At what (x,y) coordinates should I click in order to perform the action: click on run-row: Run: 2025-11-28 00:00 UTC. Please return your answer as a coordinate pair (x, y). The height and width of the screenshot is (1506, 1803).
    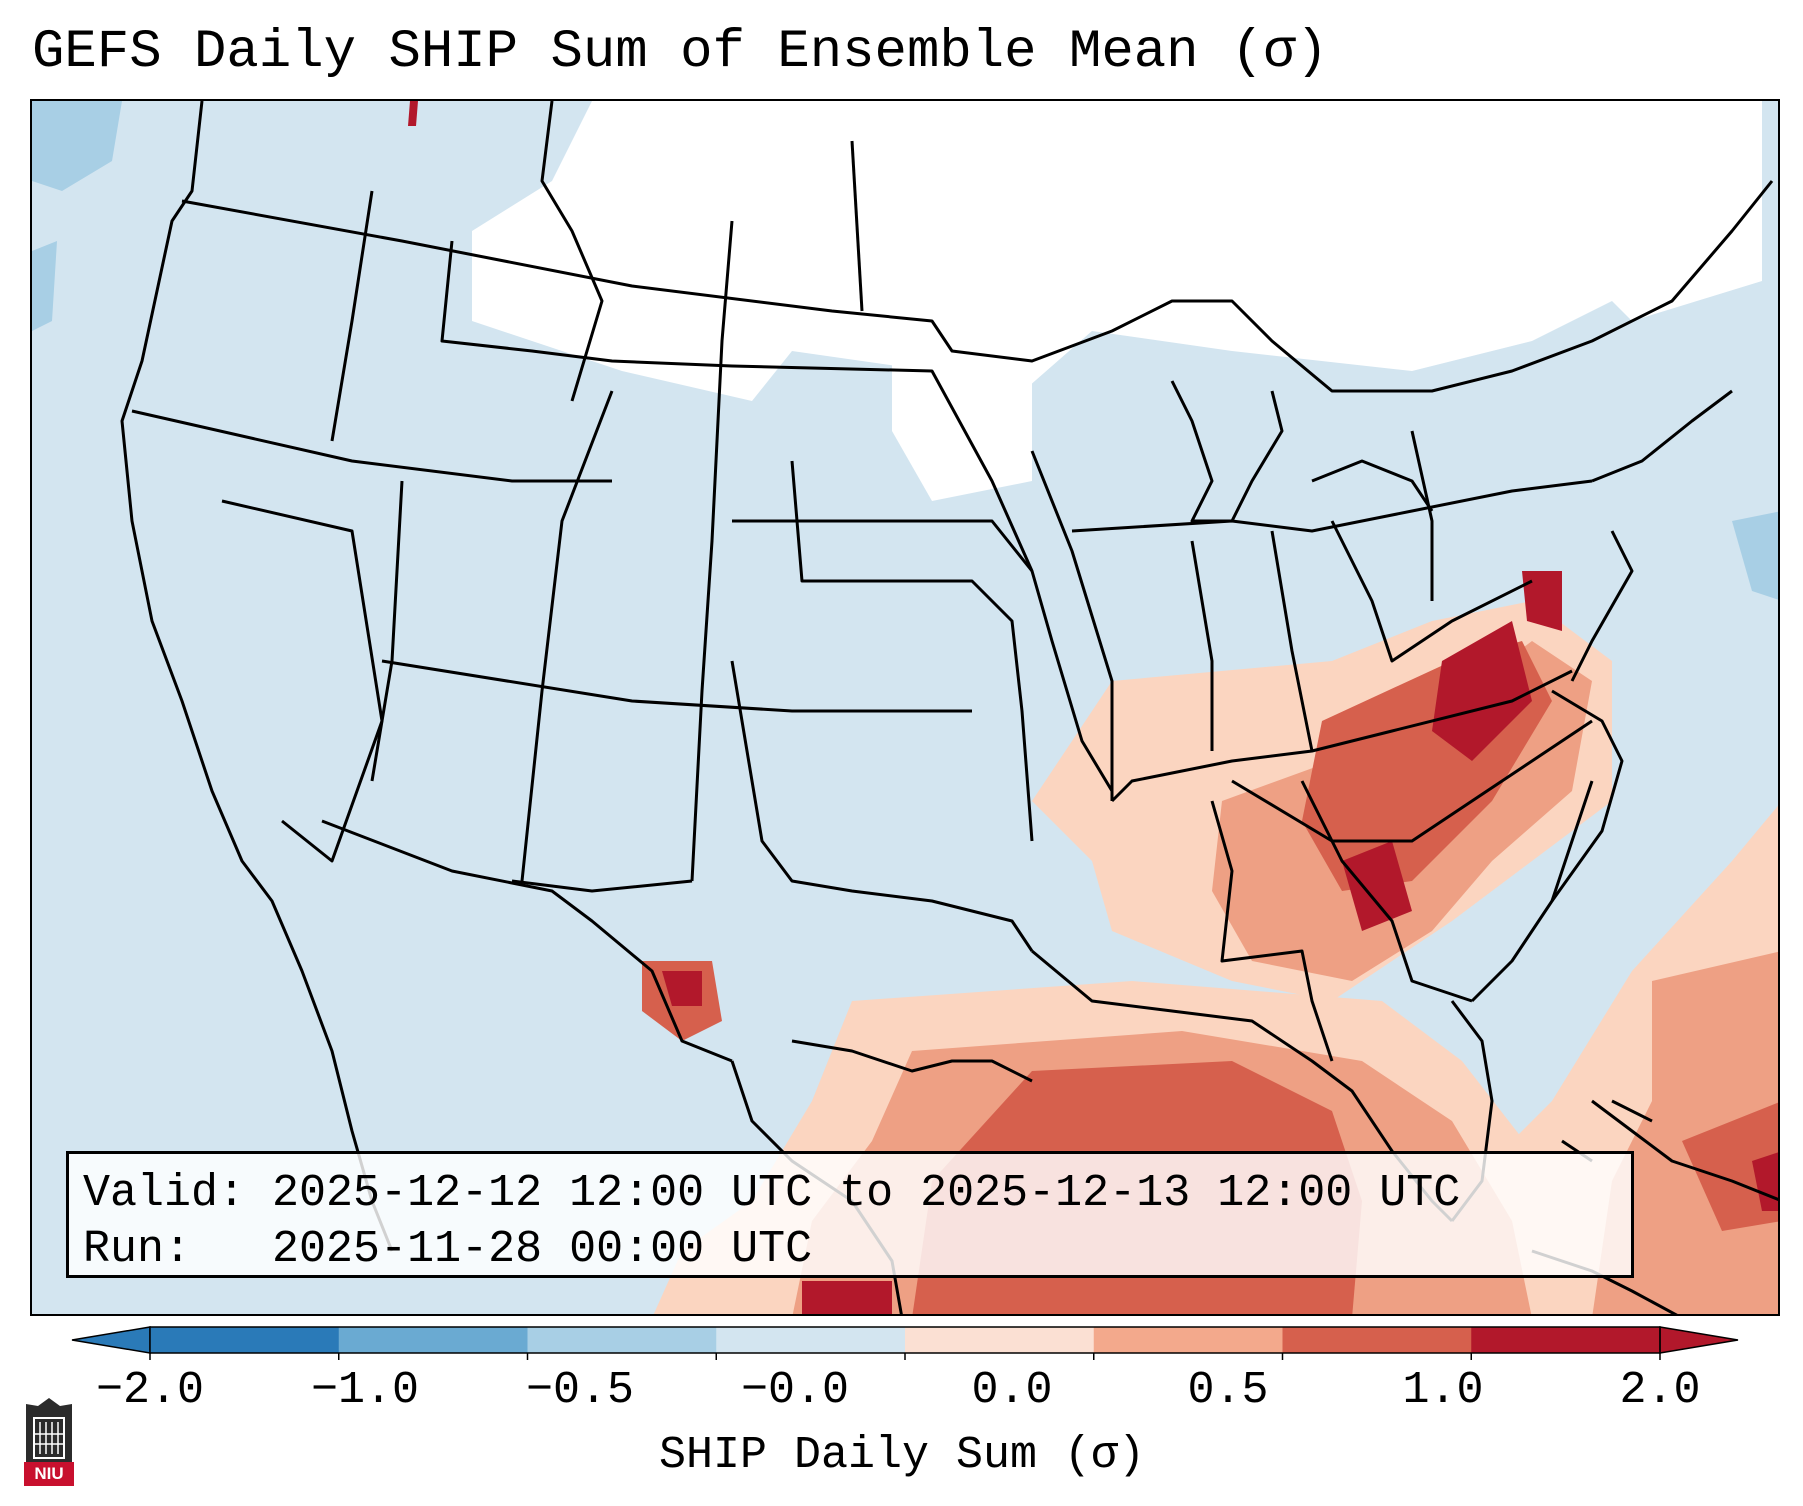
    Looking at the image, I should click on (850, 1250).